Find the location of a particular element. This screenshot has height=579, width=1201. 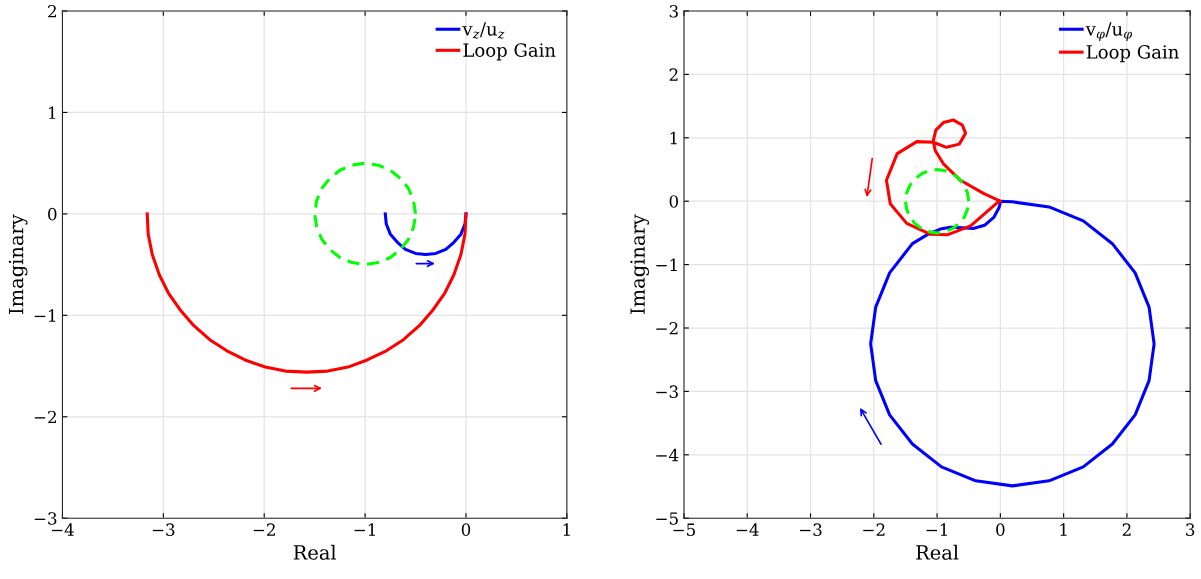

y-tick-label: 3 is located at coordinates (673, 11).